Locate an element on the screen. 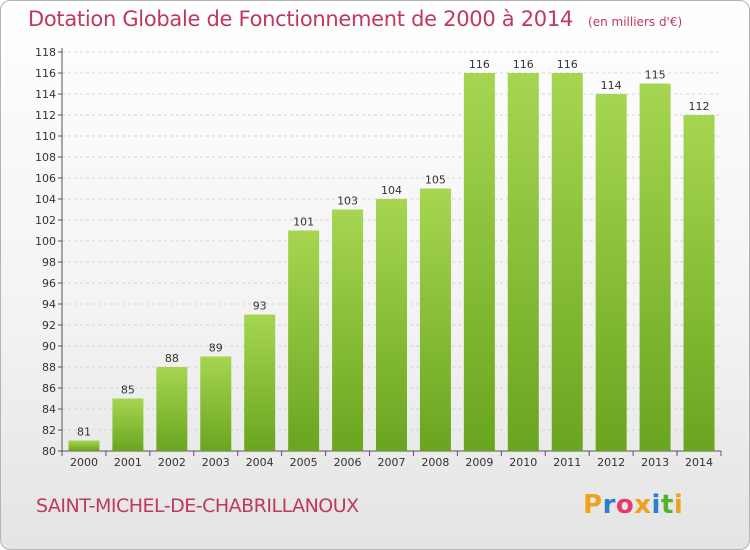 The image size is (750, 550). logo-letter: o is located at coordinates (625, 505).